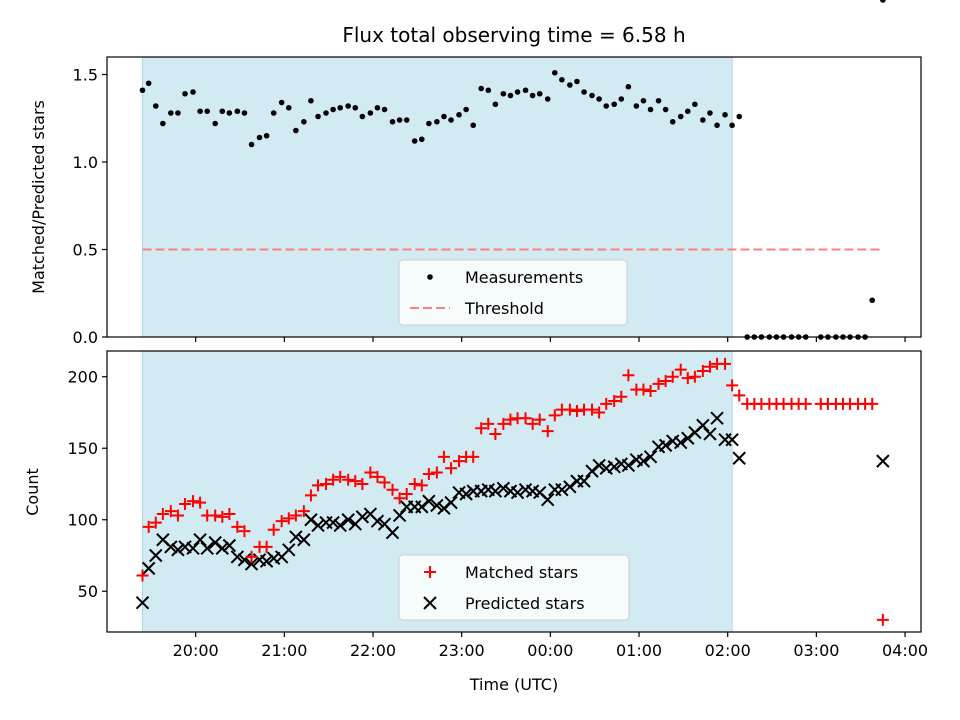  What do you see at coordinates (430, 603) in the screenshot?
I see `predicted-legend-marker` at bounding box center [430, 603].